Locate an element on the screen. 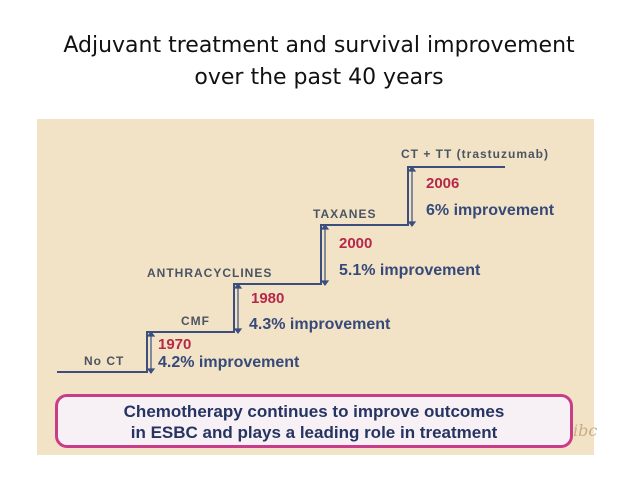  step-label-anthracyclines: ANTHRACYCLINES is located at coordinates (210, 273).